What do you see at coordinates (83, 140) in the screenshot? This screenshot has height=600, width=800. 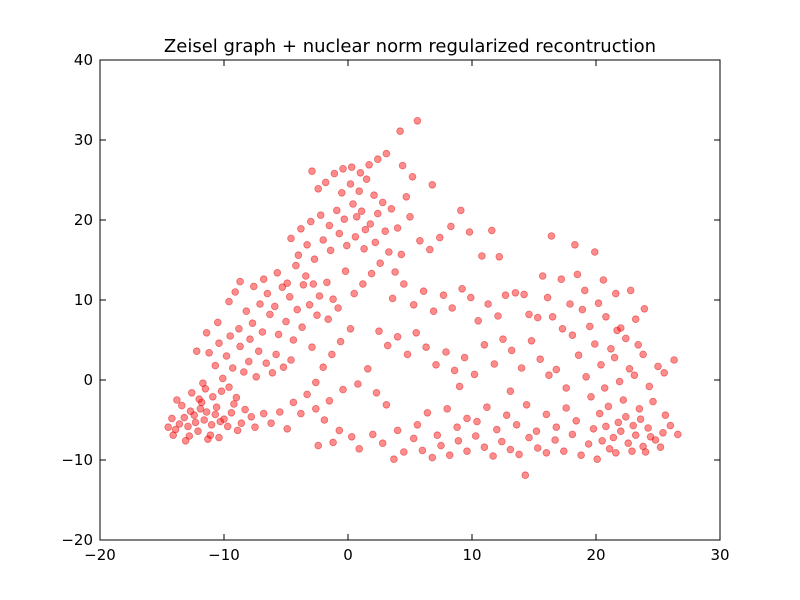 I see `y-tick-label: 30` at bounding box center [83, 140].